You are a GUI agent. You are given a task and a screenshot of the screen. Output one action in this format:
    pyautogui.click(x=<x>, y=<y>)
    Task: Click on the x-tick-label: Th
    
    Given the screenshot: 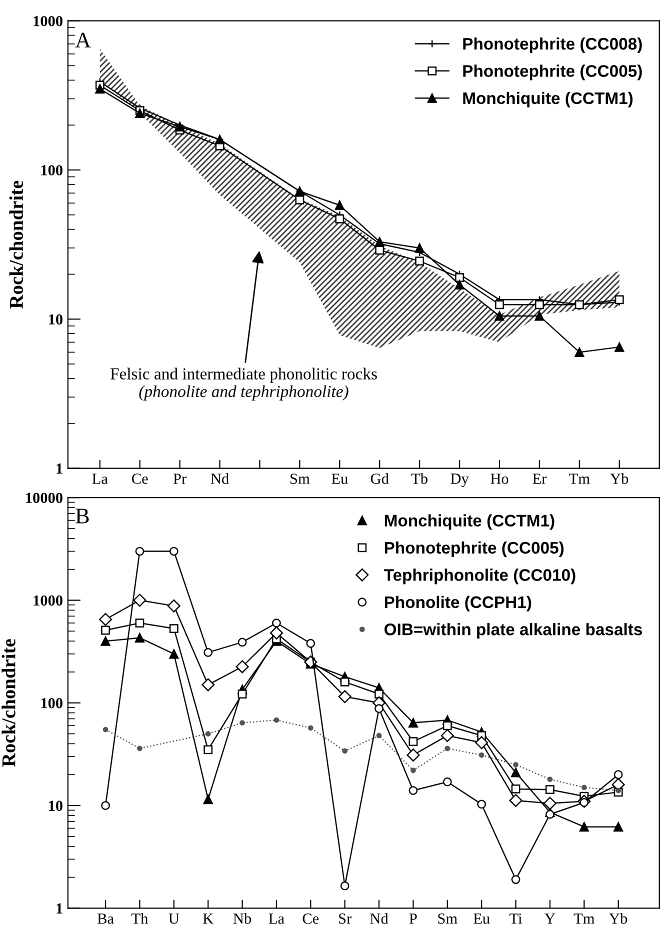 What is the action you would take?
    pyautogui.click(x=140, y=918)
    